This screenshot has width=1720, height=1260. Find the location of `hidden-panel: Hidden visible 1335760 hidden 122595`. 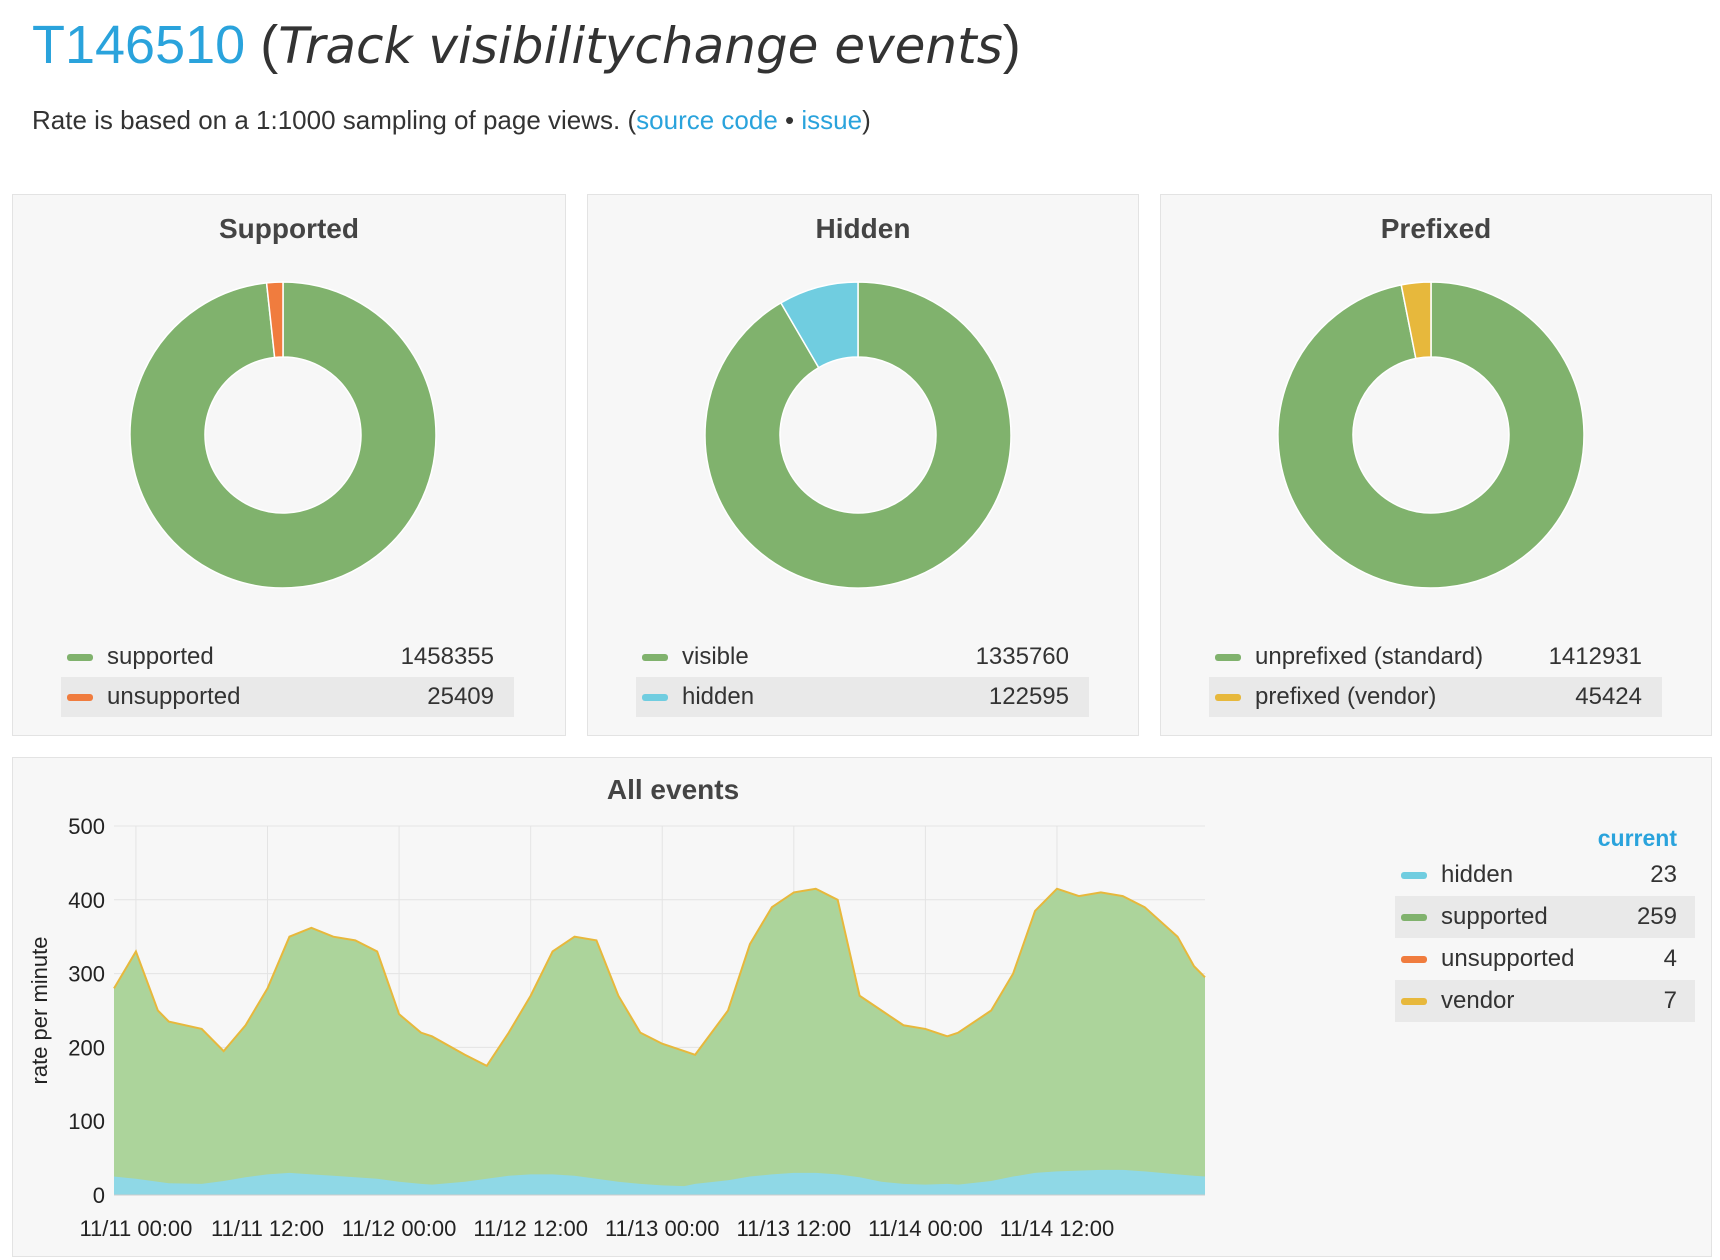

hidden-panel: Hidden visible 1335760 hidden 122595 is located at coordinates (863, 465).